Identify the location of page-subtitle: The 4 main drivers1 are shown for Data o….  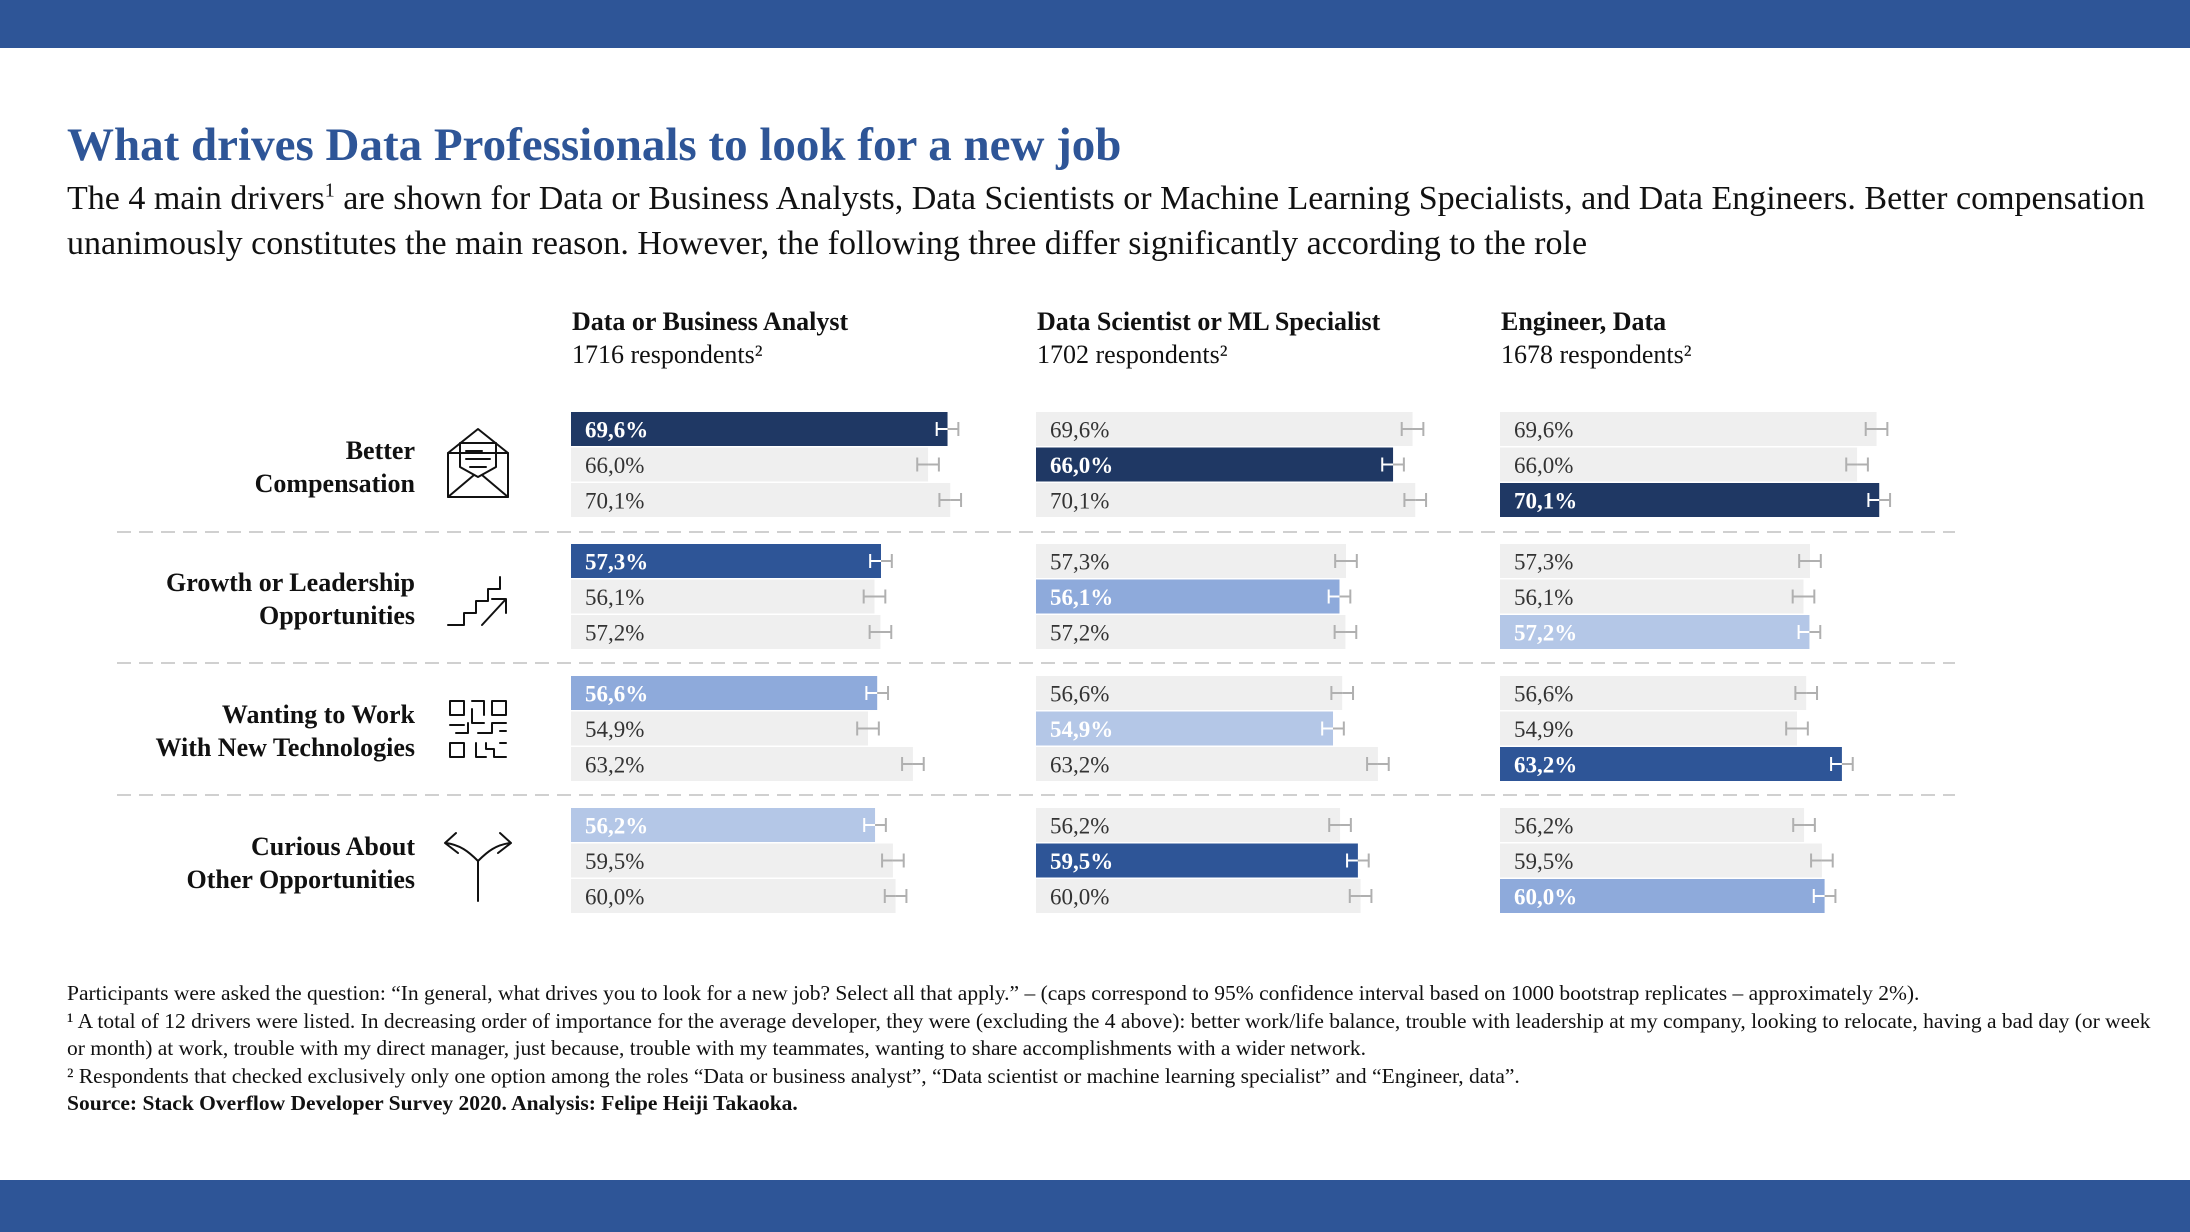
(1107, 221).